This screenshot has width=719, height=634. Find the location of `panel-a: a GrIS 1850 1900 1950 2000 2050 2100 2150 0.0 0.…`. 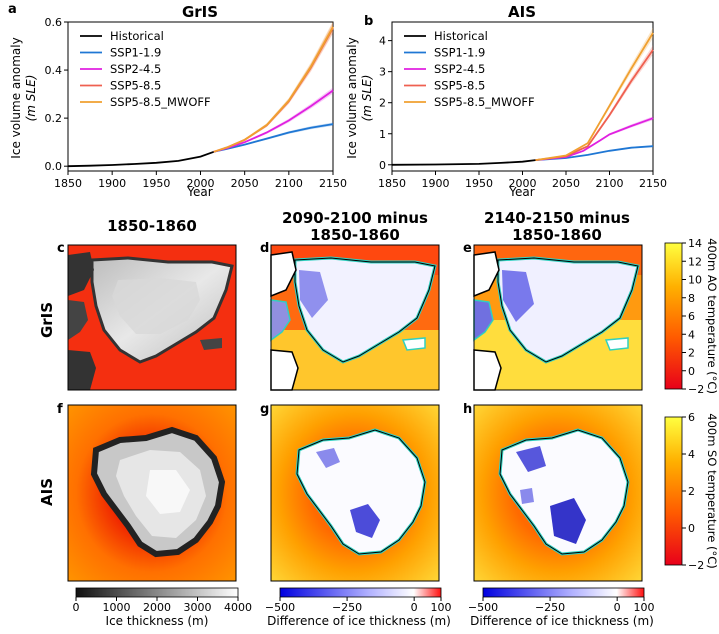

panel-a: a GrIS 1850 1900 1950 2000 2050 2100 2150 0.0 0.… is located at coordinates (177, 100).